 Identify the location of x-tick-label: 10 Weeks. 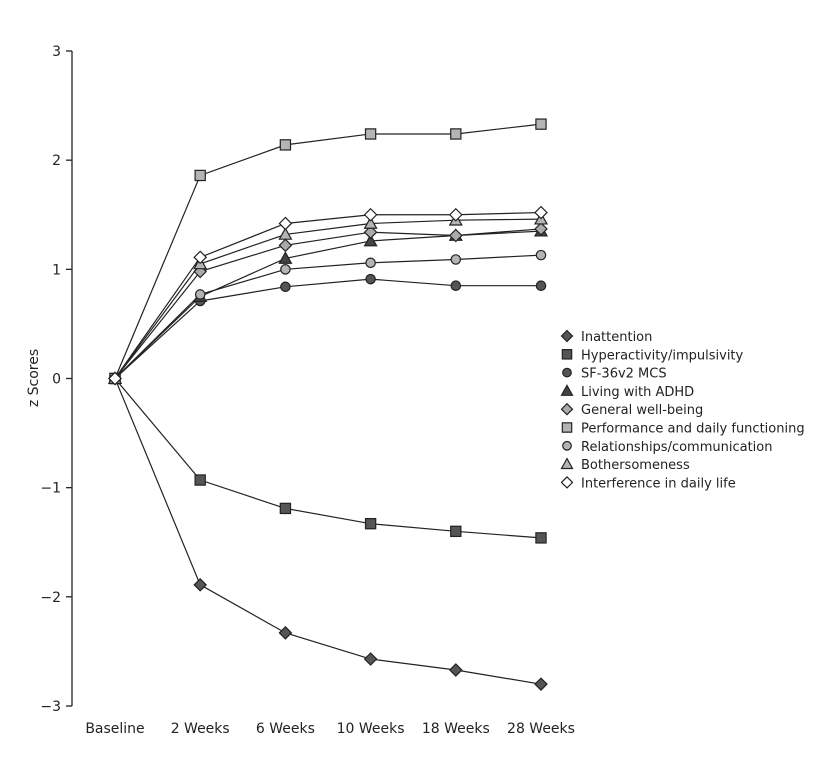
(371, 729).